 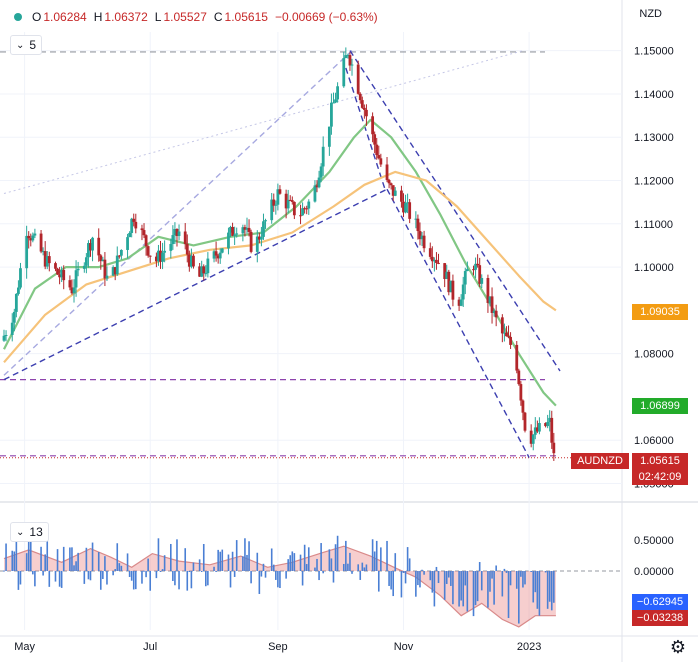 I want to click on currency-label: NZD, so click(x=650, y=14).